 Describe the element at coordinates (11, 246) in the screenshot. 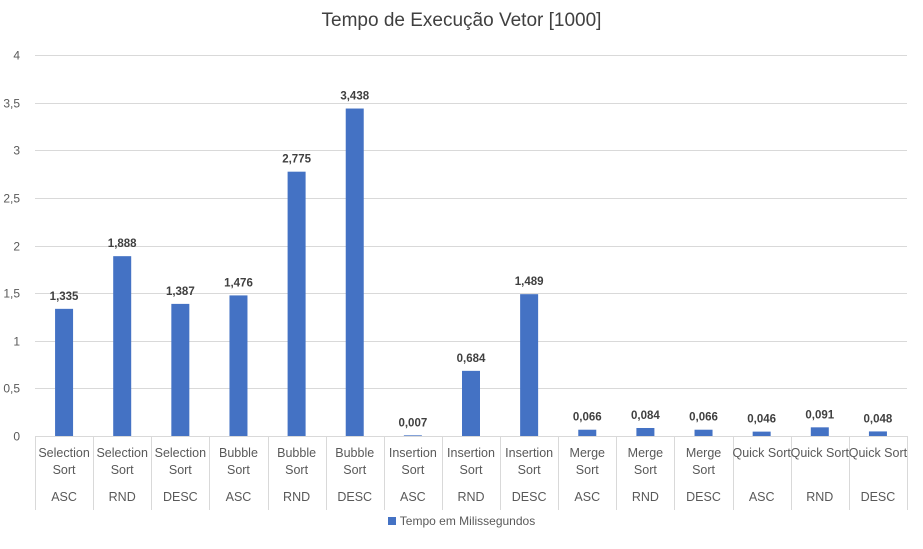

I see `y-axis-ticks: 0 0,5 1 1,5 2 2,5 3 3,5 4` at that location.